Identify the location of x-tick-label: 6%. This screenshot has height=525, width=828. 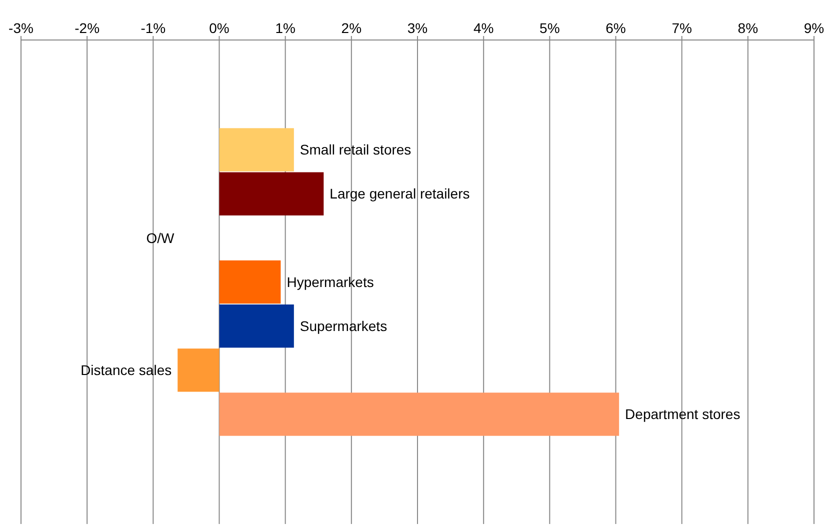
(616, 28).